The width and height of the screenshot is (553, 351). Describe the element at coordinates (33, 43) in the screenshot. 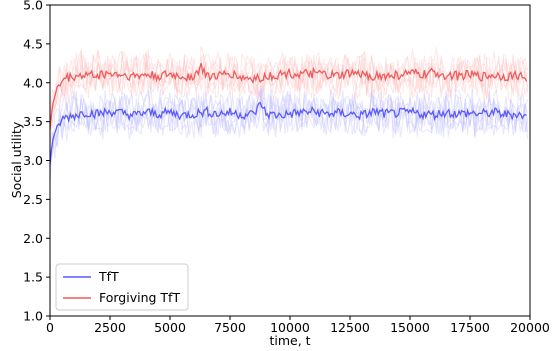

I see `y-tick-label: 4.5` at that location.